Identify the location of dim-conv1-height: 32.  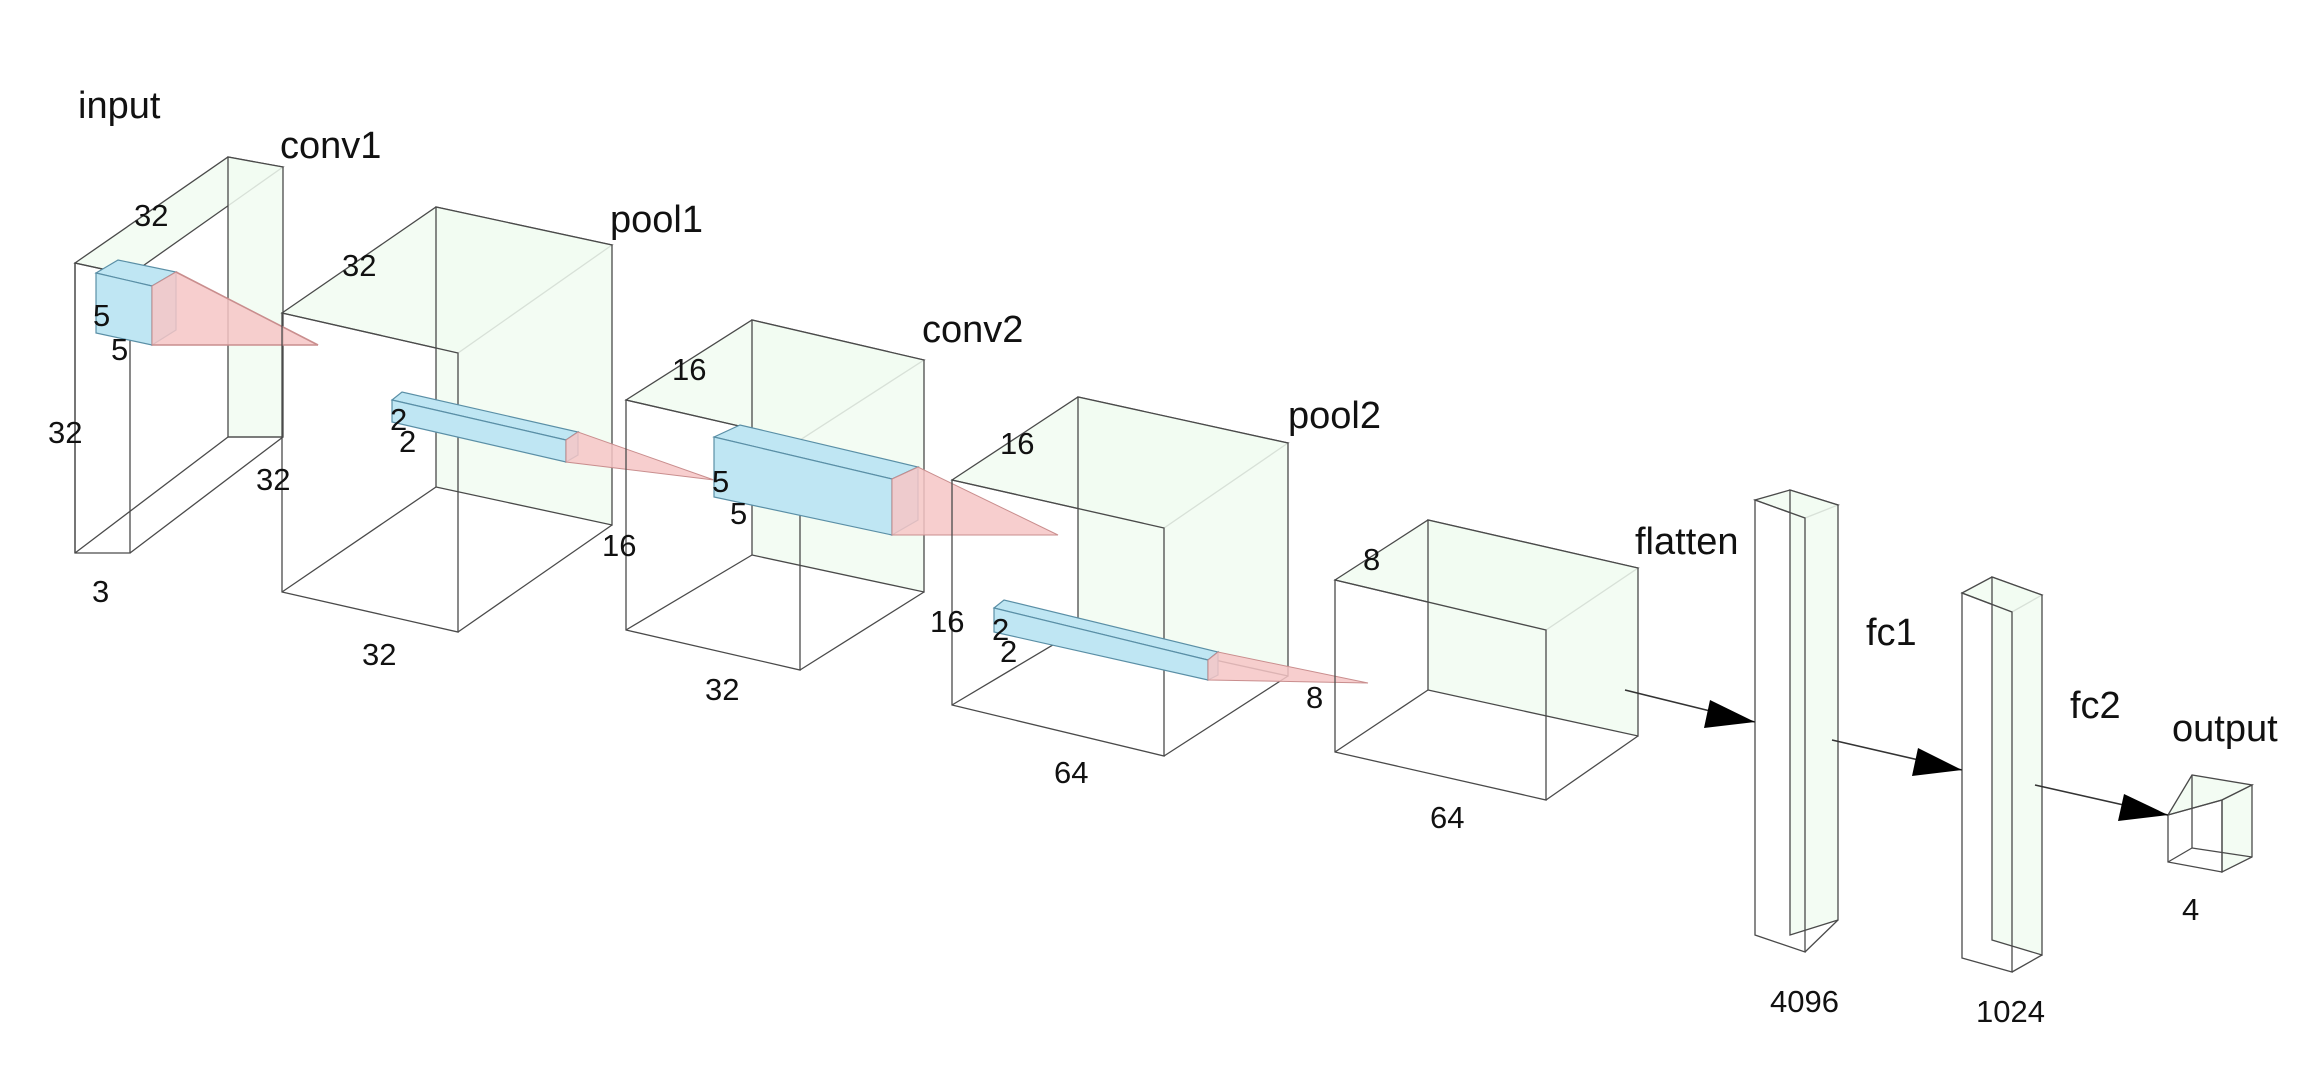
(273, 479).